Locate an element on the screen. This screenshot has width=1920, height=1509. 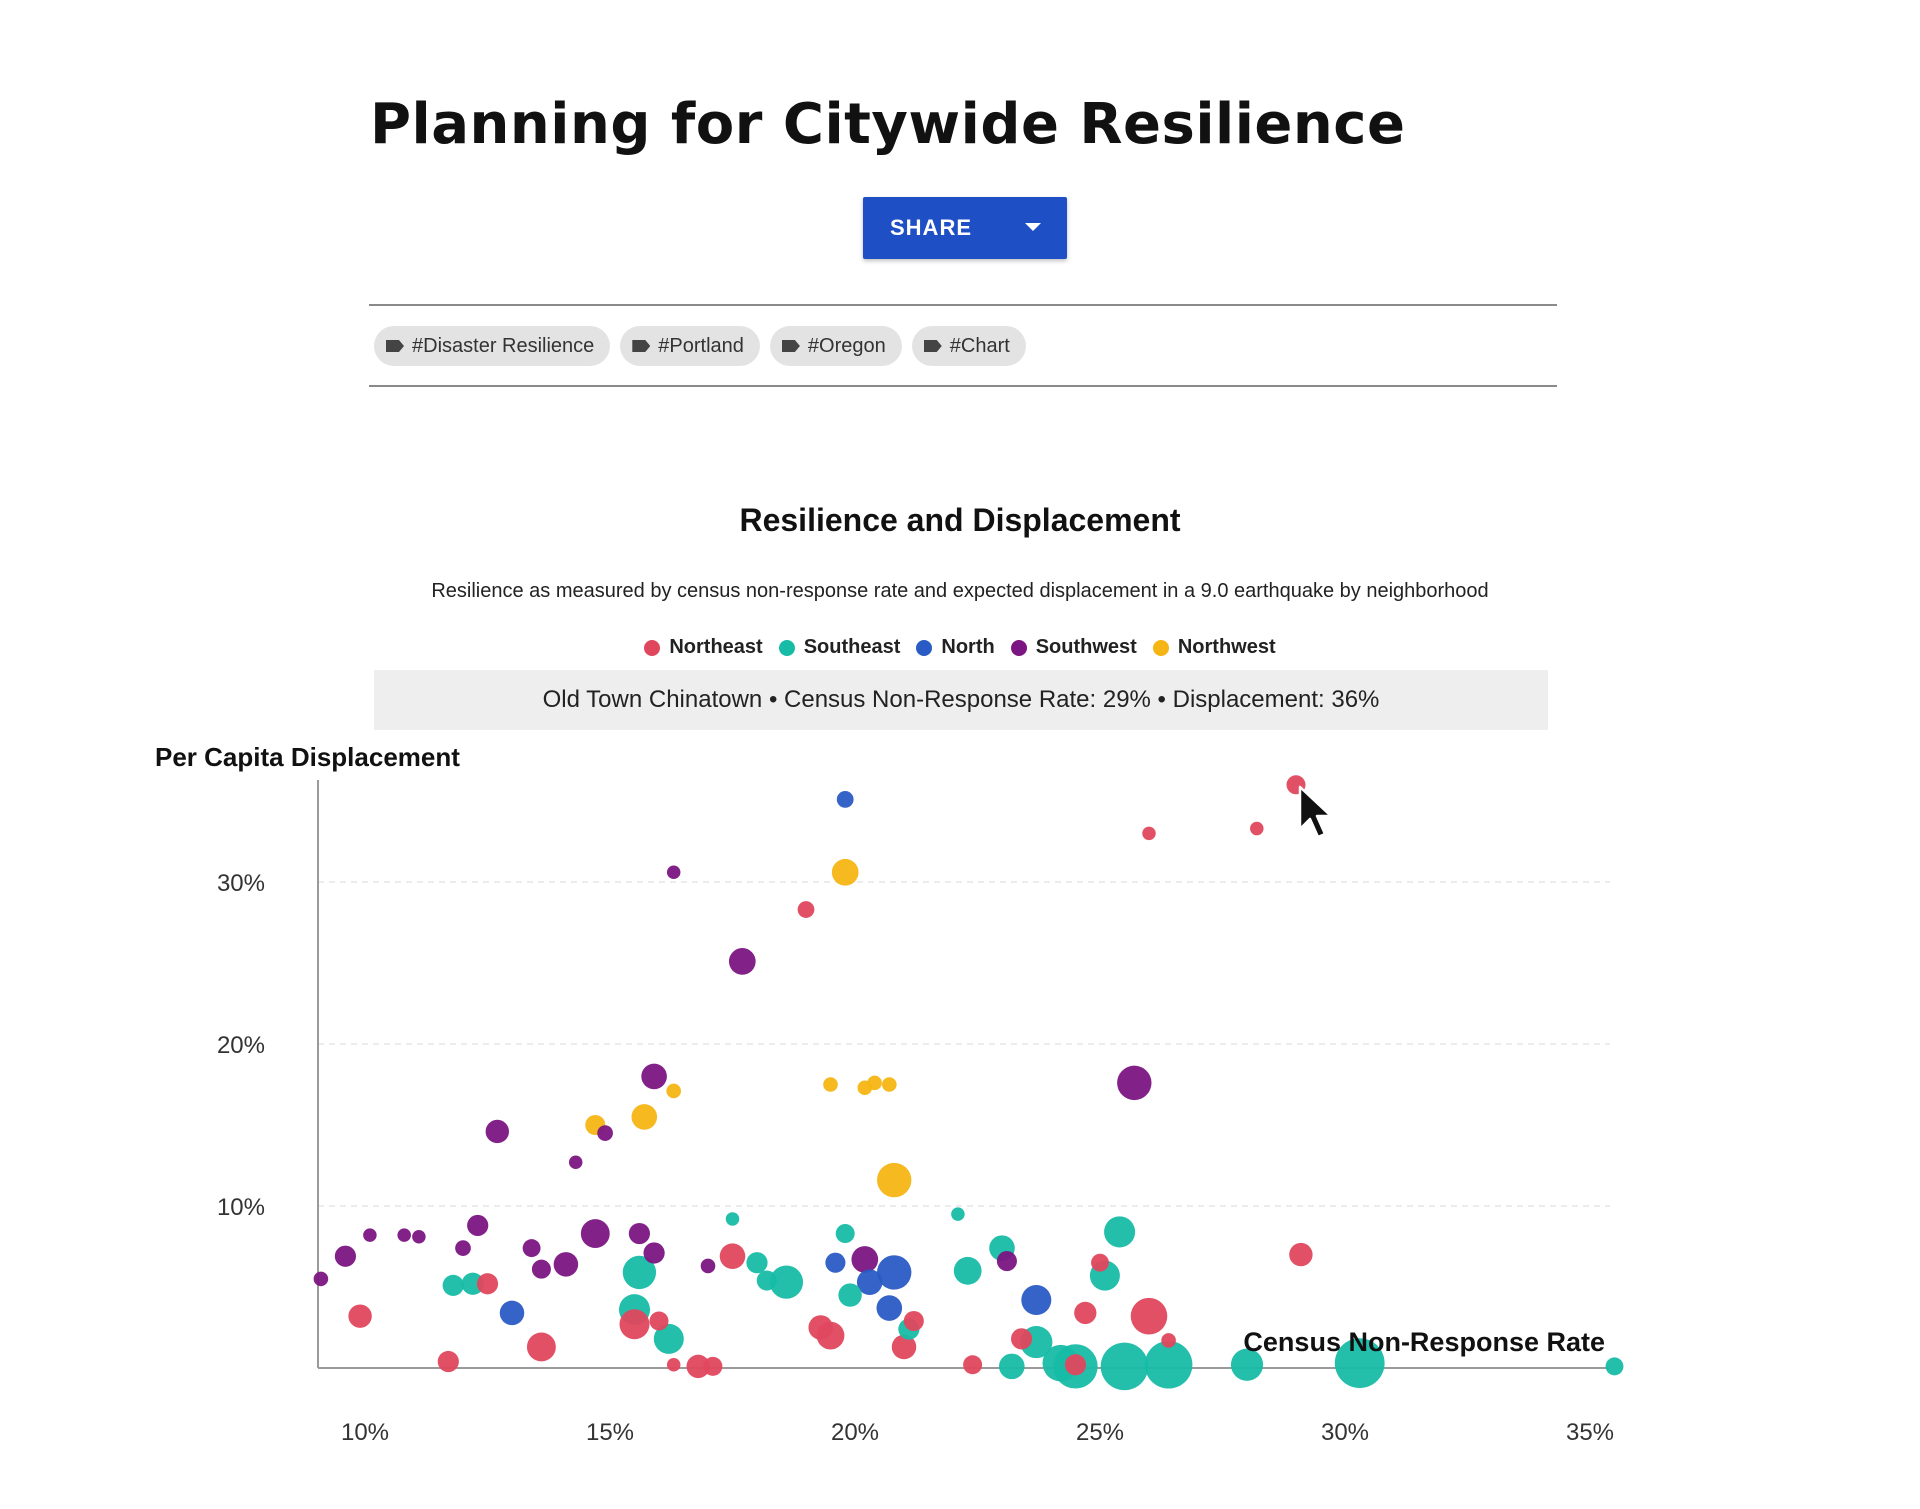
tag-label: #Portland is located at coordinates (701, 345).